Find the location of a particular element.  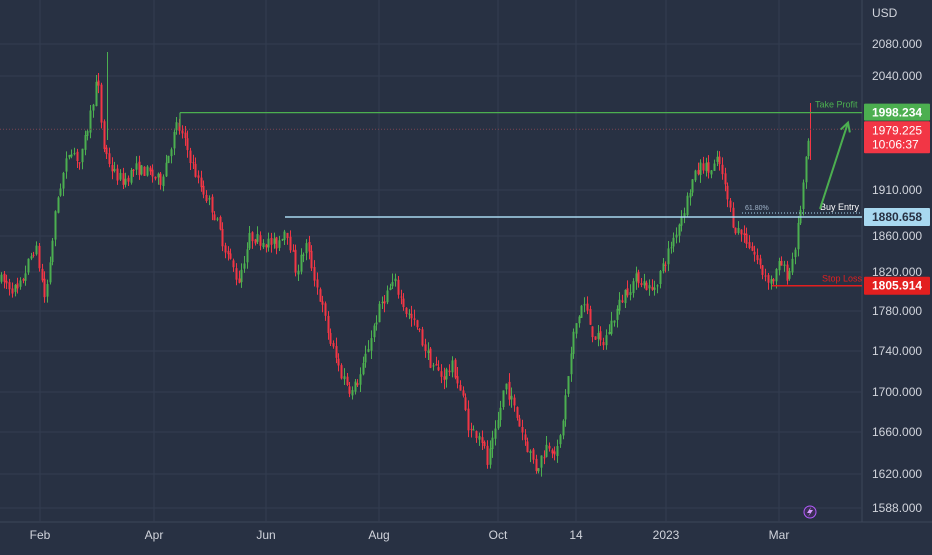

lightning-icon is located at coordinates (810, 512).